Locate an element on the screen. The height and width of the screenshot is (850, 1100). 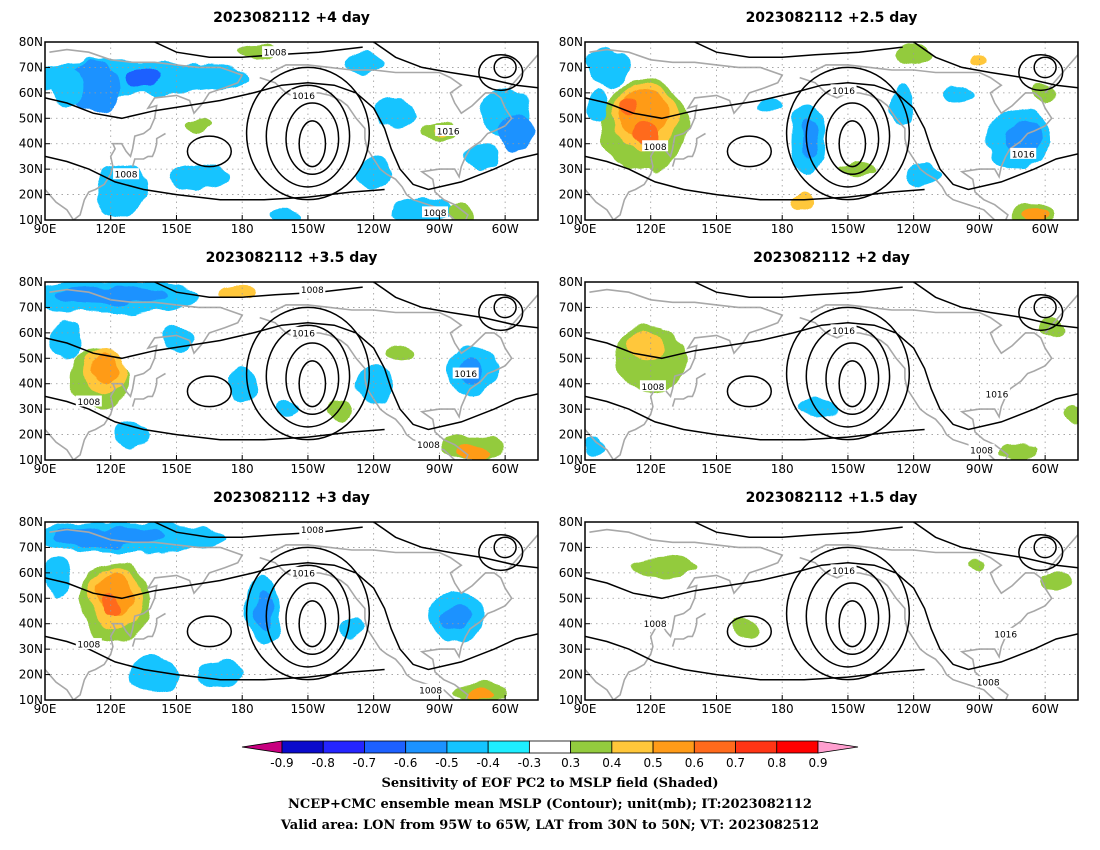
panel-plot-area: 1008 1016 1008 1008 is located at coordinates (291, 611).